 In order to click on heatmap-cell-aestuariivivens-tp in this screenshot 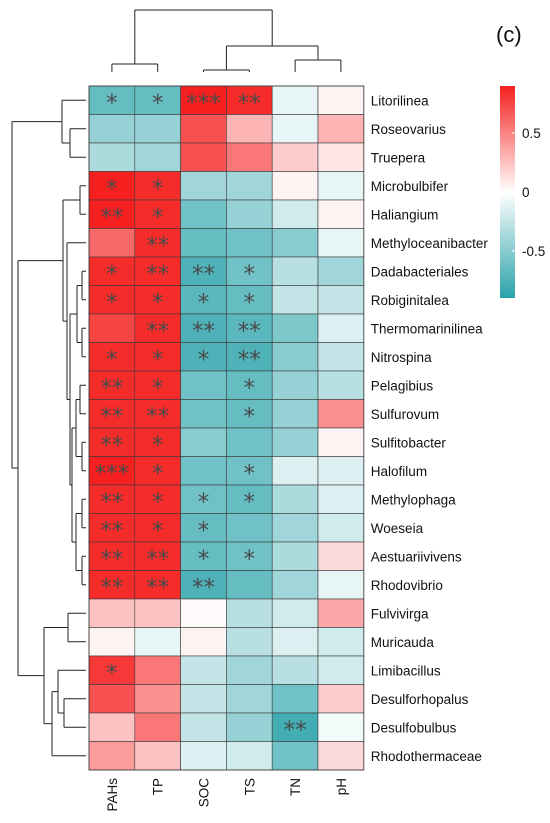, I will do `click(157, 556)`.